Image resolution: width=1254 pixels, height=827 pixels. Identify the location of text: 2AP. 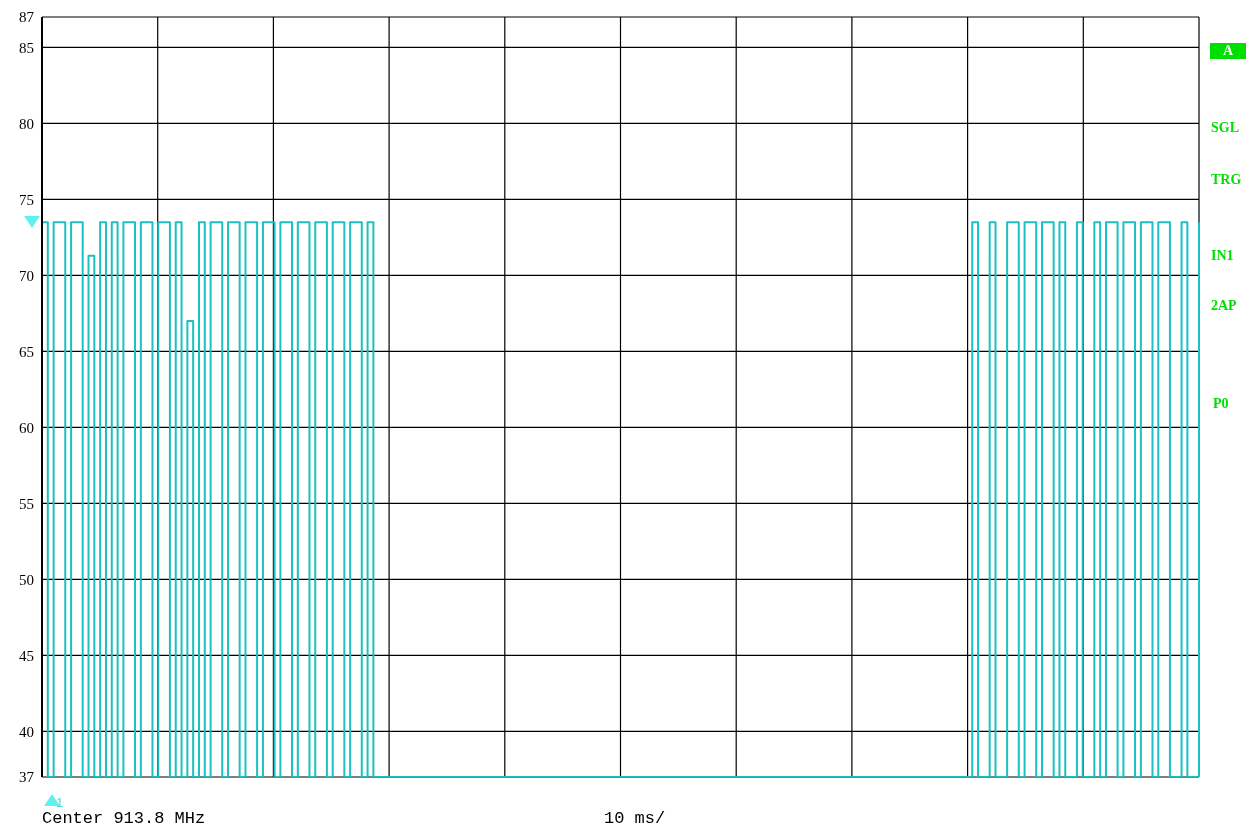
(1224, 305).